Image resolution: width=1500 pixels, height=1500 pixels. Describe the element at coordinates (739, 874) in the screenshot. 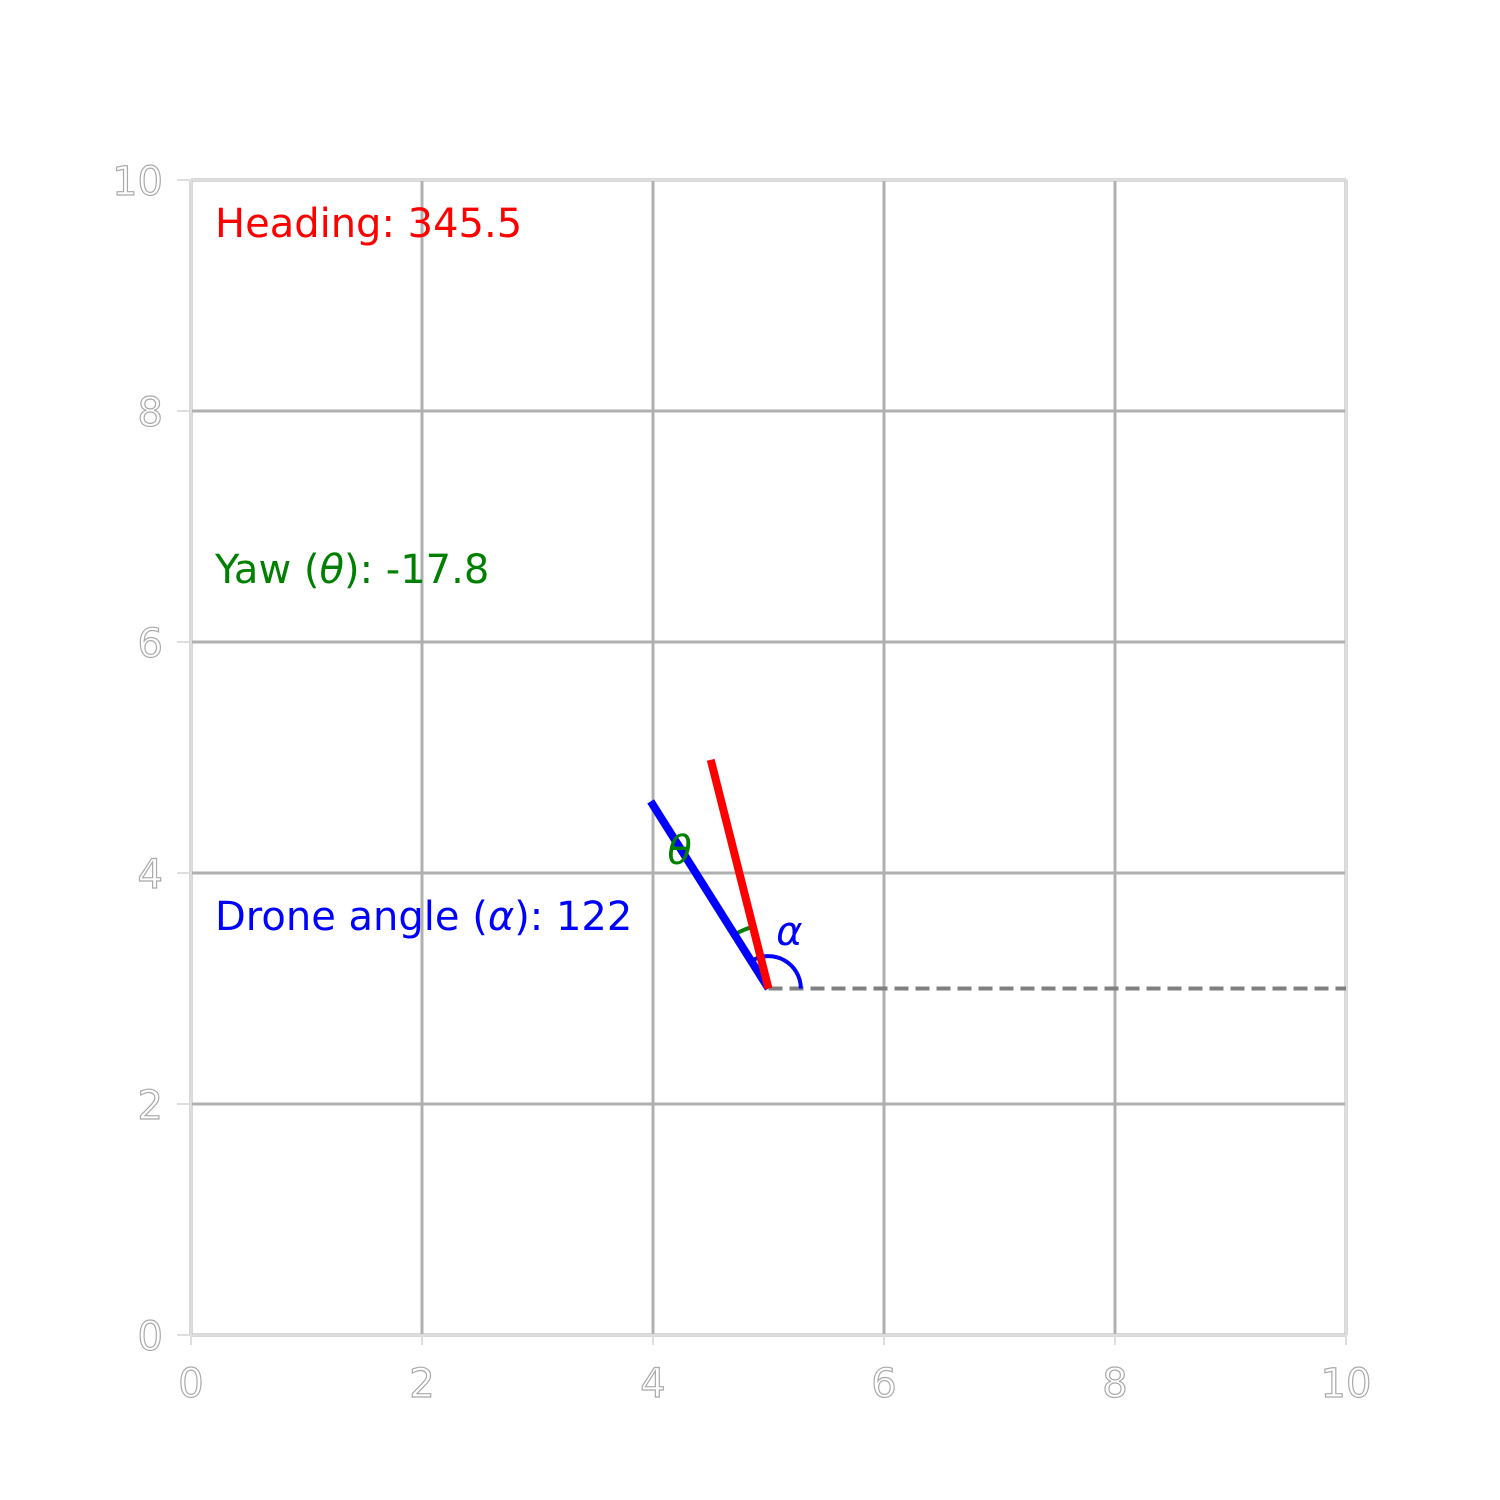

I see `heading-direction-line` at that location.